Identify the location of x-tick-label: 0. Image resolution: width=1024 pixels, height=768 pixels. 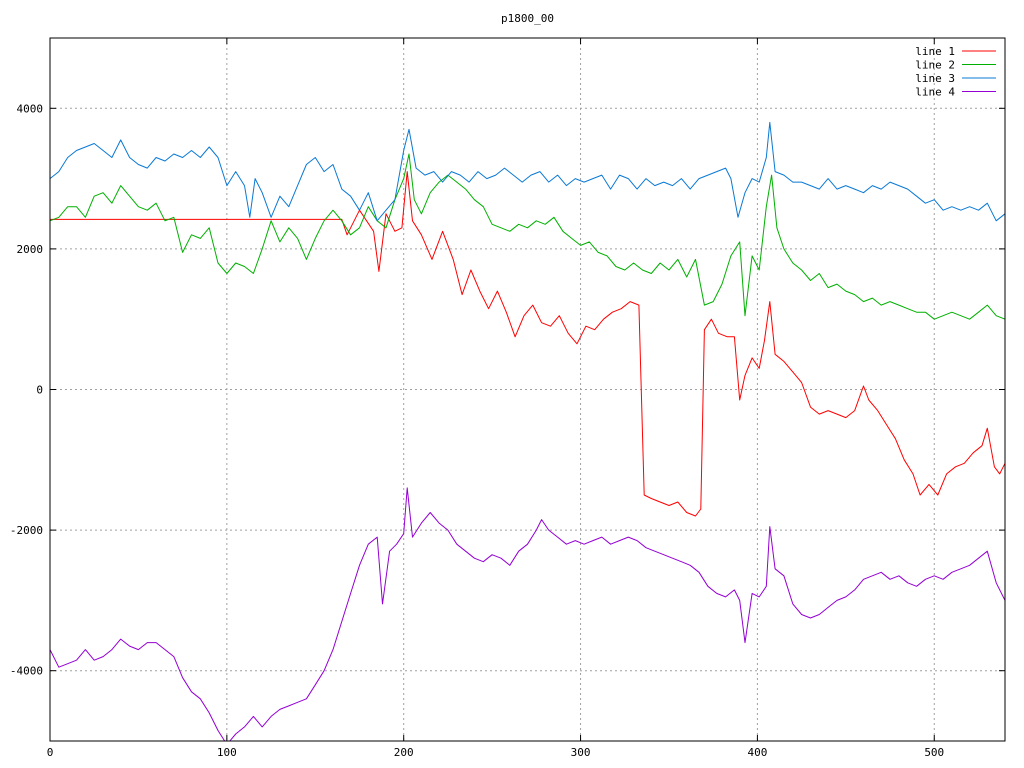
(50, 752).